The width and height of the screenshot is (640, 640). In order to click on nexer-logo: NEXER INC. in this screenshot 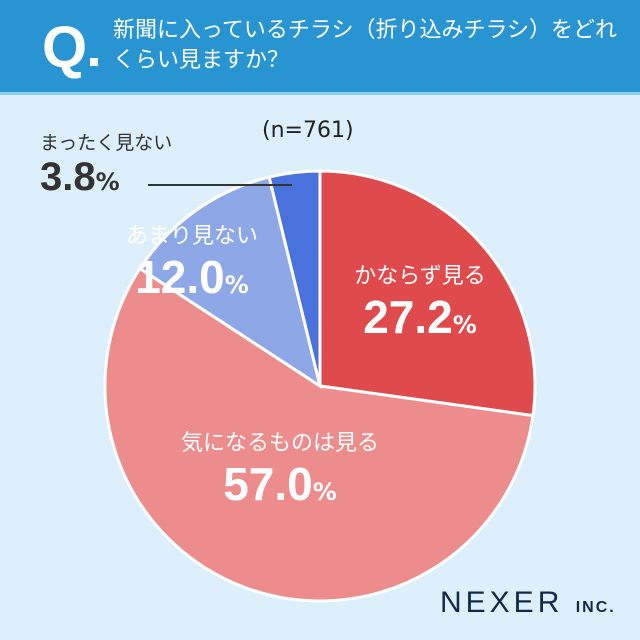, I will do `click(528, 602)`.